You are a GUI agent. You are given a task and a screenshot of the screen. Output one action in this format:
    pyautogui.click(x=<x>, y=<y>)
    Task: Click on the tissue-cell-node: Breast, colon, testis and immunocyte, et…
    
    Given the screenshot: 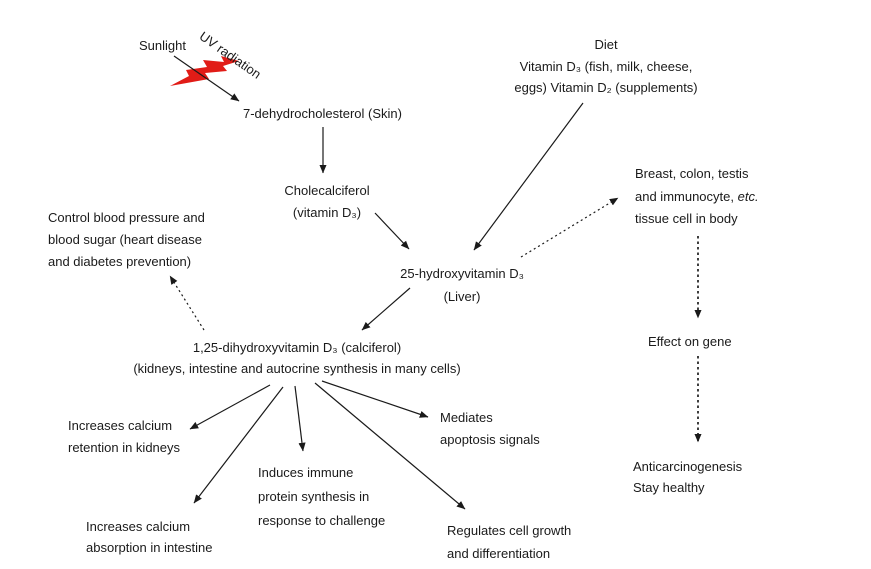 What is the action you would take?
    pyautogui.click(x=697, y=197)
    